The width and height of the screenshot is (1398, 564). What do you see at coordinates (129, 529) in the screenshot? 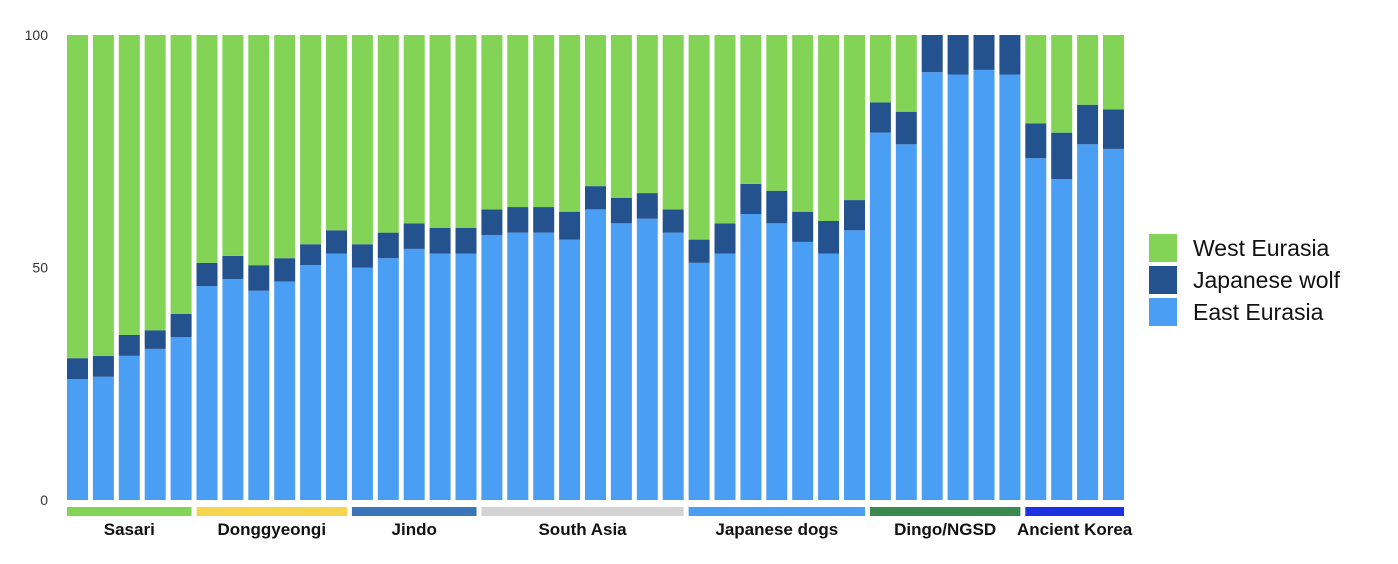
I see `group-label: Sasari` at bounding box center [129, 529].